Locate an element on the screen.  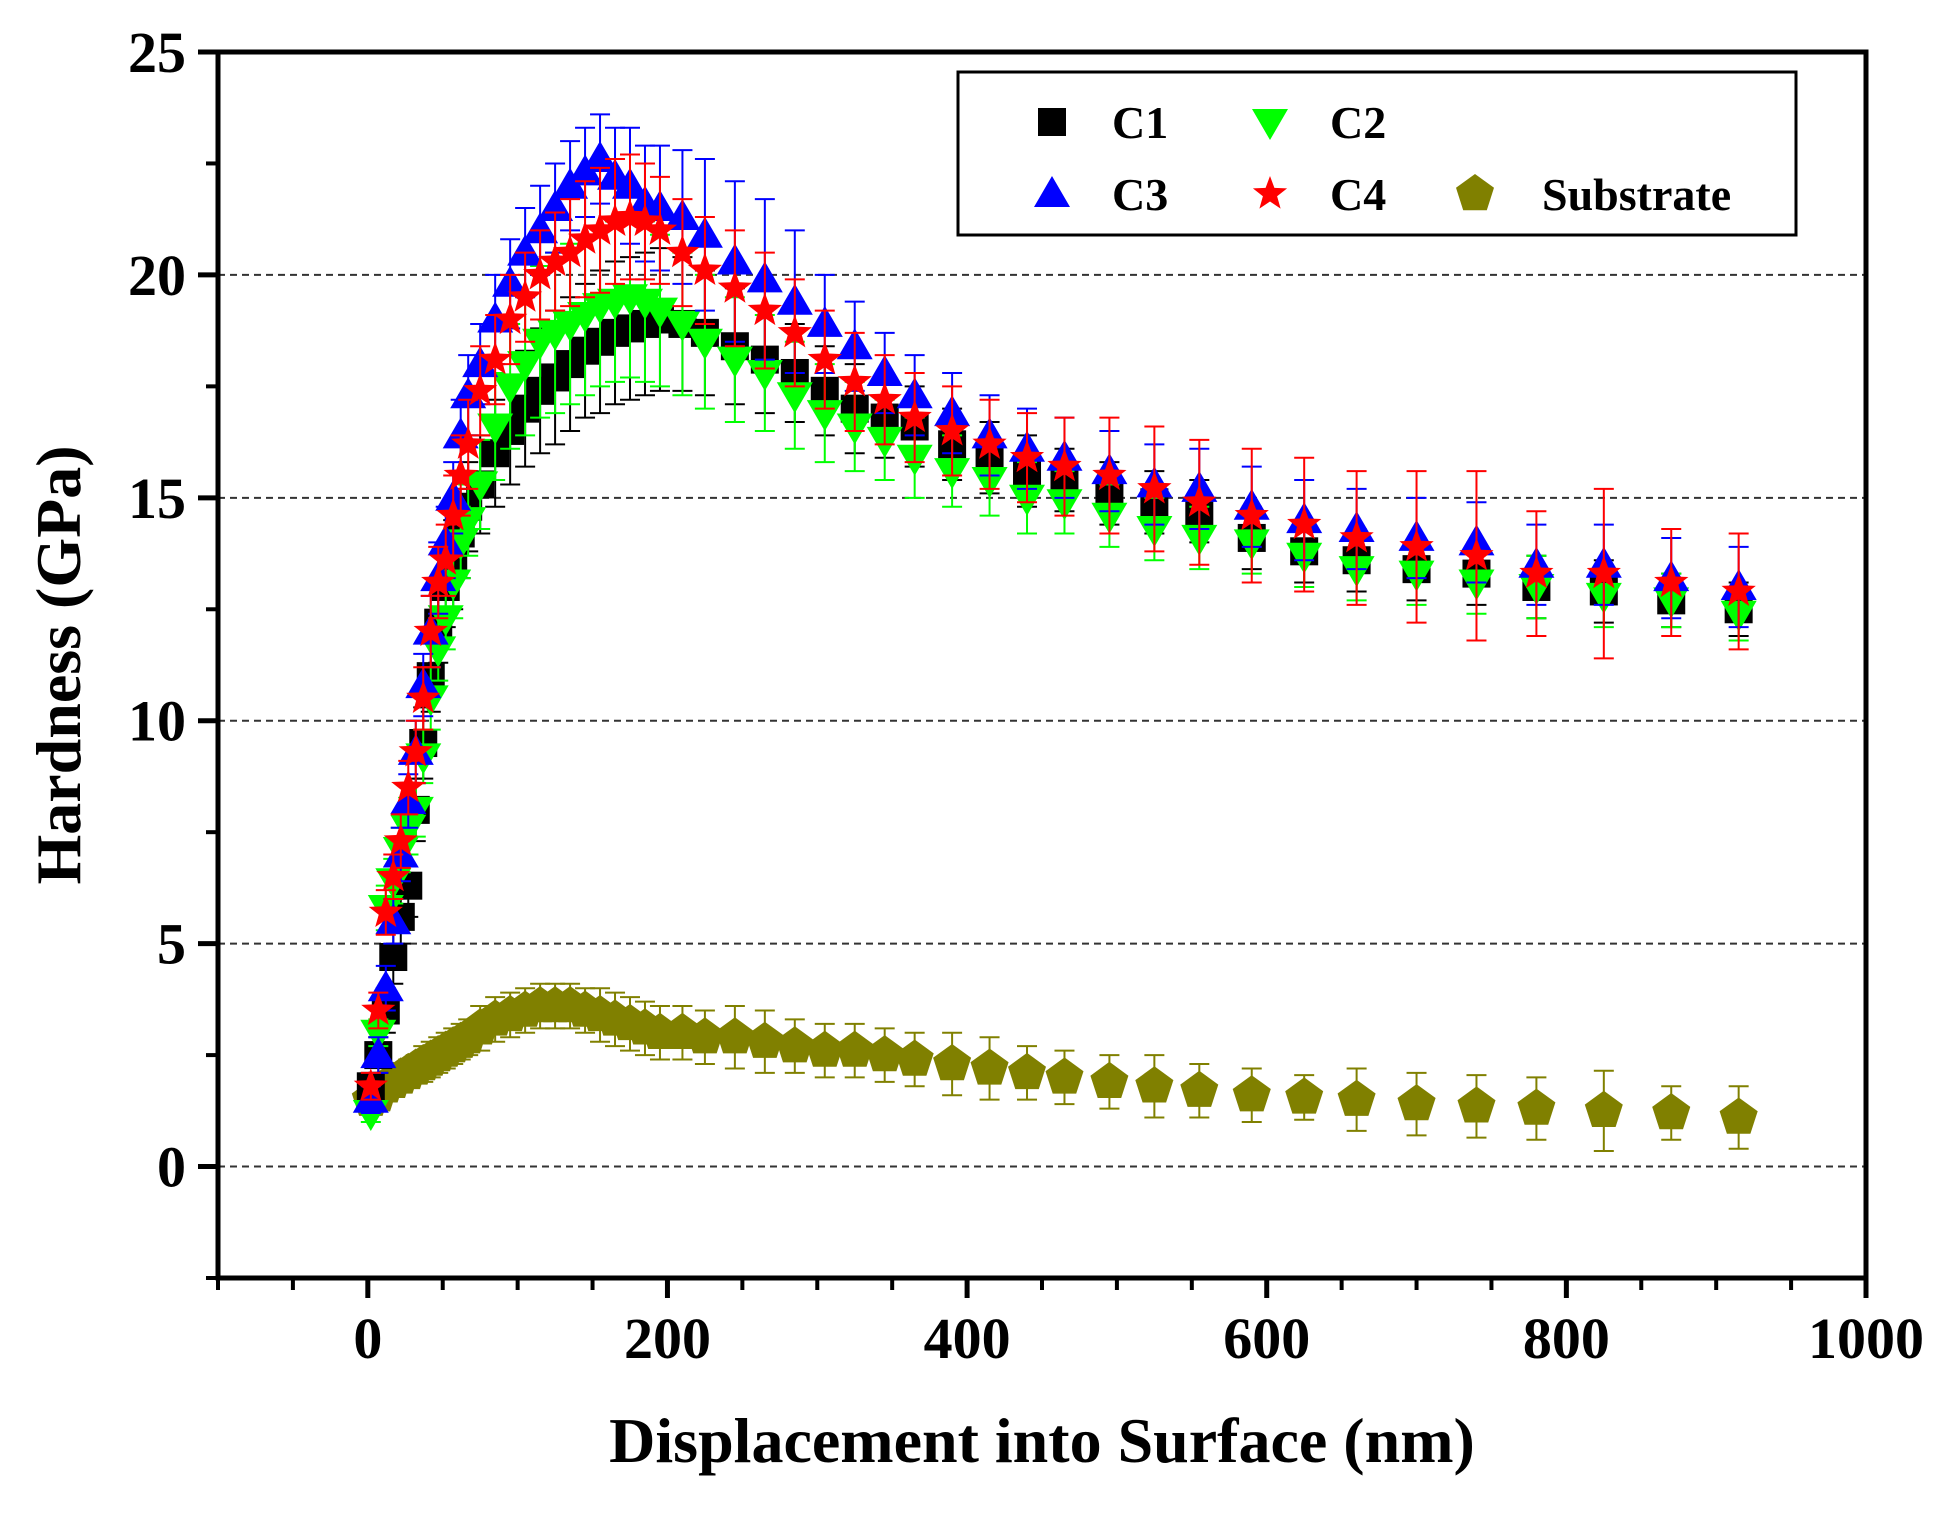
x-tick-label: 800 is located at coordinates (1566, 1338).